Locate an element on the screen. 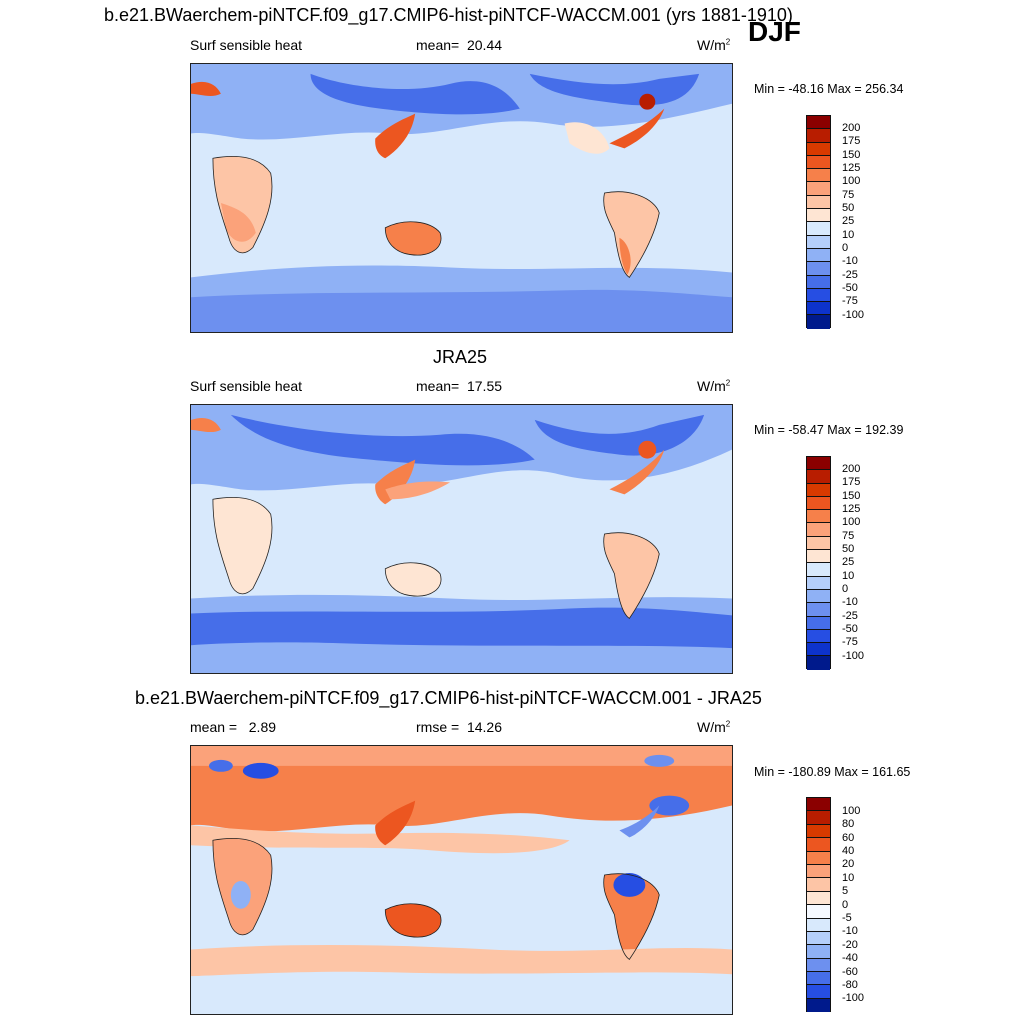 This screenshot has width=1024, height=1024. panel3-colorbar is located at coordinates (818, 905).